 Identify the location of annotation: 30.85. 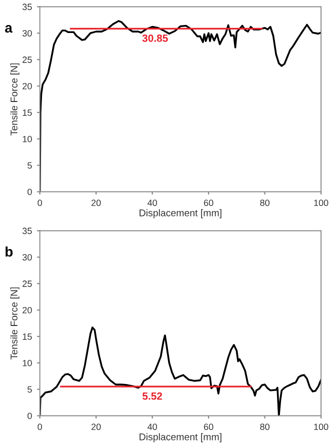
(155, 38).